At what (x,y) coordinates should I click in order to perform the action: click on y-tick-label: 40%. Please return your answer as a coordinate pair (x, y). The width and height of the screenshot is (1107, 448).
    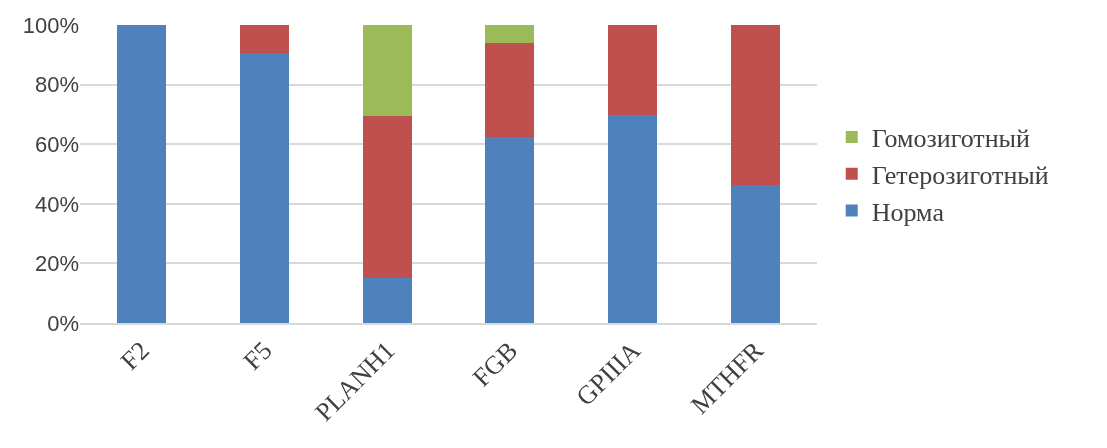
    Looking at the image, I should click on (56, 204).